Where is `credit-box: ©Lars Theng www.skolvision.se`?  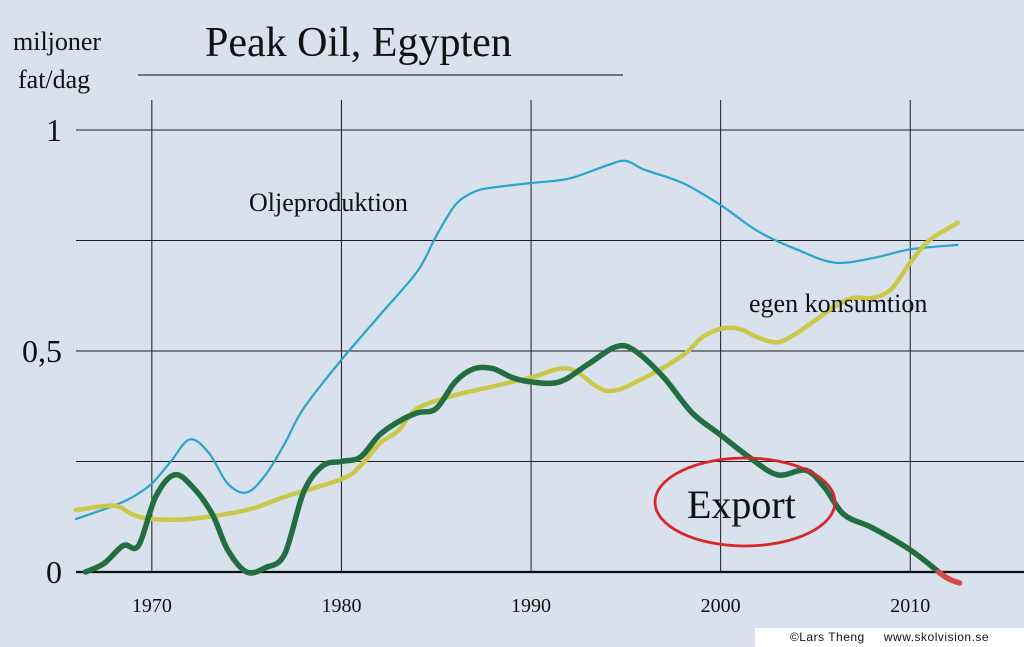
credit-box: ©Lars Theng www.skolvision.se is located at coordinates (889, 637).